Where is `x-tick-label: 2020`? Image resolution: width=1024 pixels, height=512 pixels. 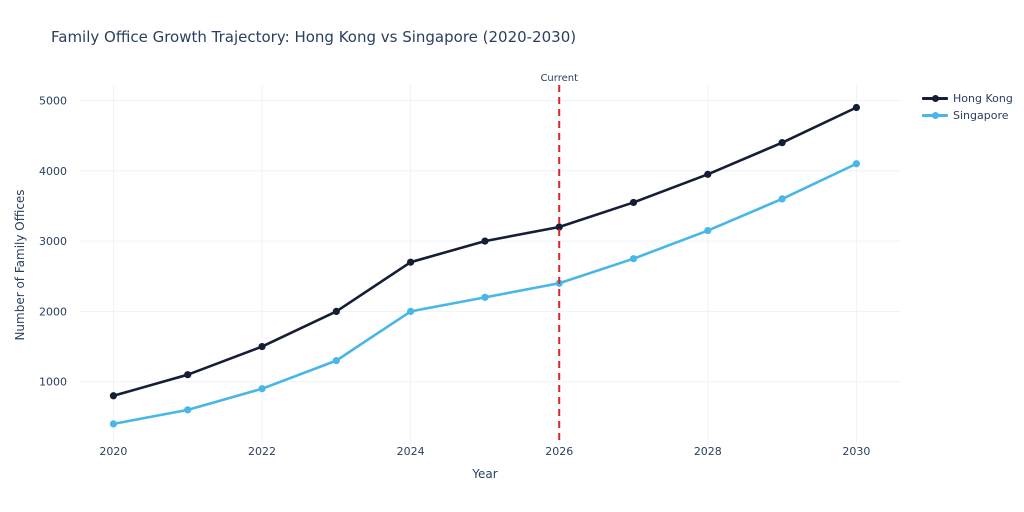
x-tick-label: 2020 is located at coordinates (113, 451).